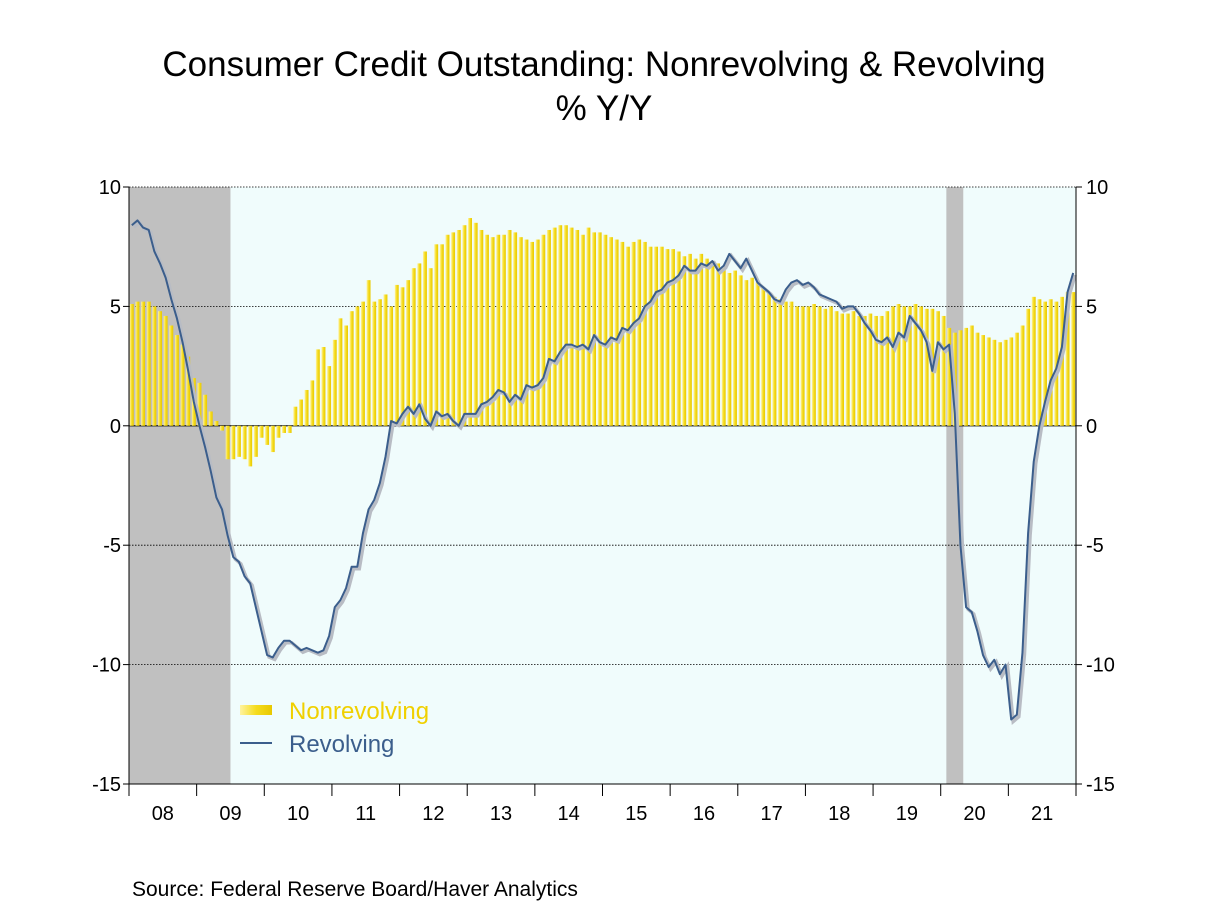 Image resolution: width=1208 pixels, height=911 pixels. I want to click on y-tick-label: -15, so click(106, 785).